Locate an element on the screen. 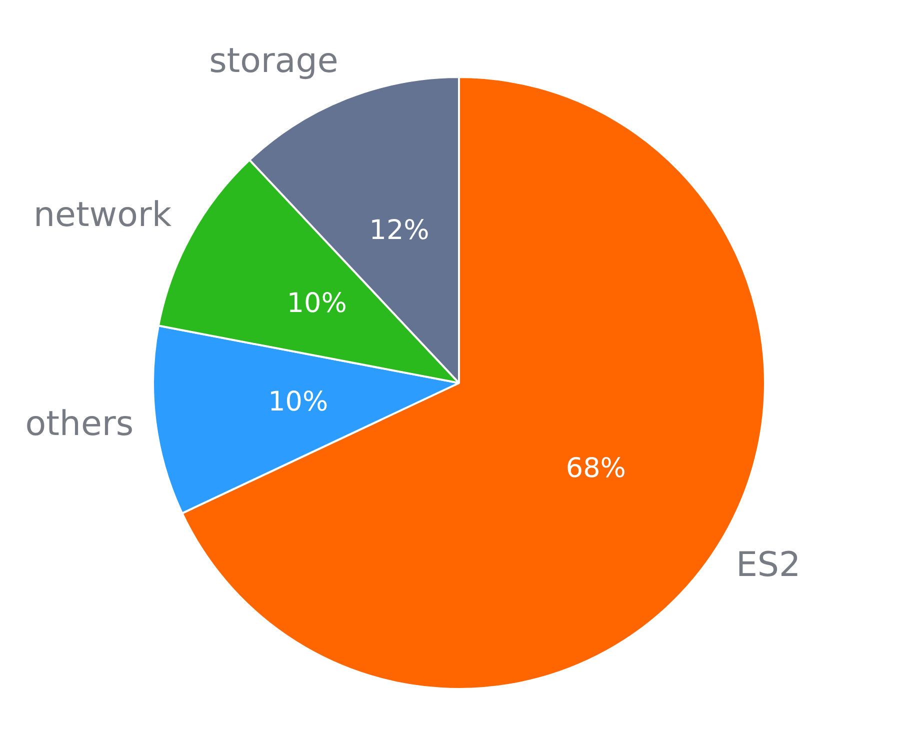 This screenshot has height=741, width=909. data-label: 12% is located at coordinates (399, 230).